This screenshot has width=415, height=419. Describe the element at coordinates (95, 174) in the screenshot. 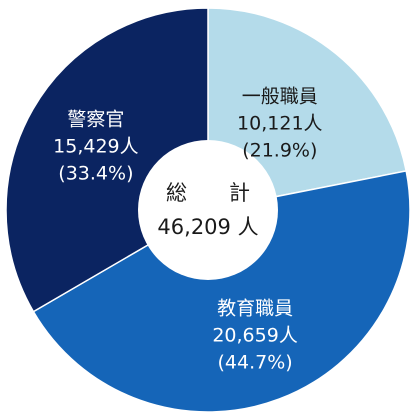

I see `slice-label-percent: (33.4%)` at that location.